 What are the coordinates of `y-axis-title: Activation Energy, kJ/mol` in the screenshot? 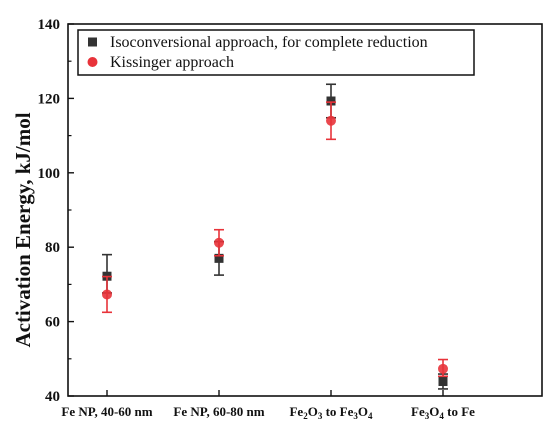 It's located at (23, 229).